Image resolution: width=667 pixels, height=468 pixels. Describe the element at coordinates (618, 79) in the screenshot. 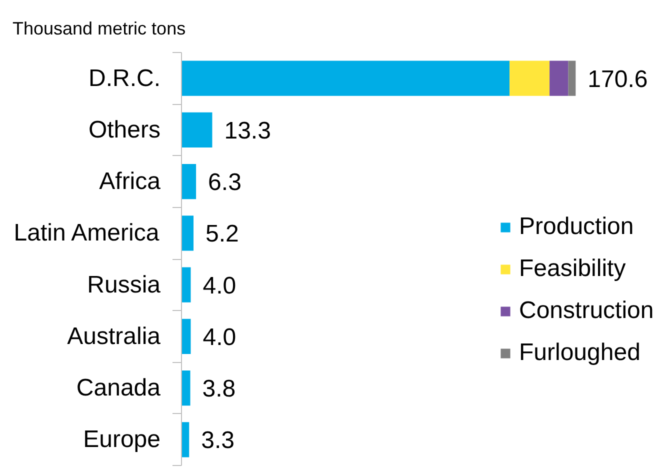

I see `total-label: 170.6` at that location.